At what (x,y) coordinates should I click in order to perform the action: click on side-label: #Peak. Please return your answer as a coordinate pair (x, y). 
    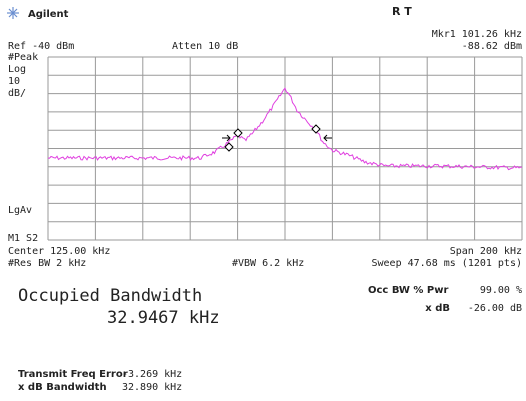
    Looking at the image, I should click on (23, 57).